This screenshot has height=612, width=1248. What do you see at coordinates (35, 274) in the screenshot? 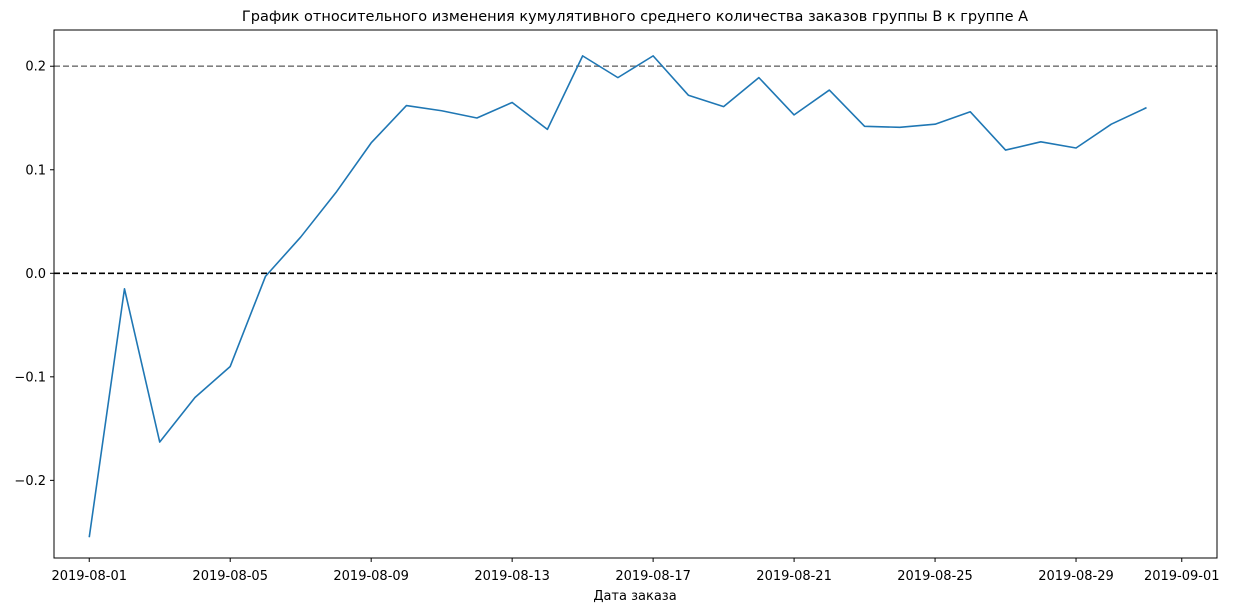
I see `y-tick-label: 0.0` at bounding box center [35, 274].